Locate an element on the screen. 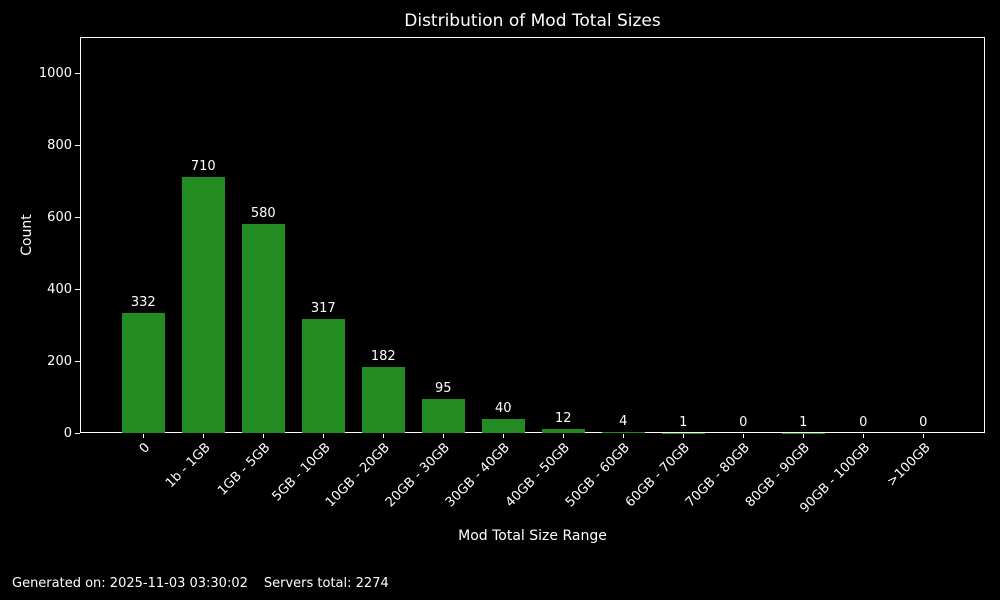 The width and height of the screenshot is (1000, 600). servers-total: Servers total: 2274 is located at coordinates (326, 583).